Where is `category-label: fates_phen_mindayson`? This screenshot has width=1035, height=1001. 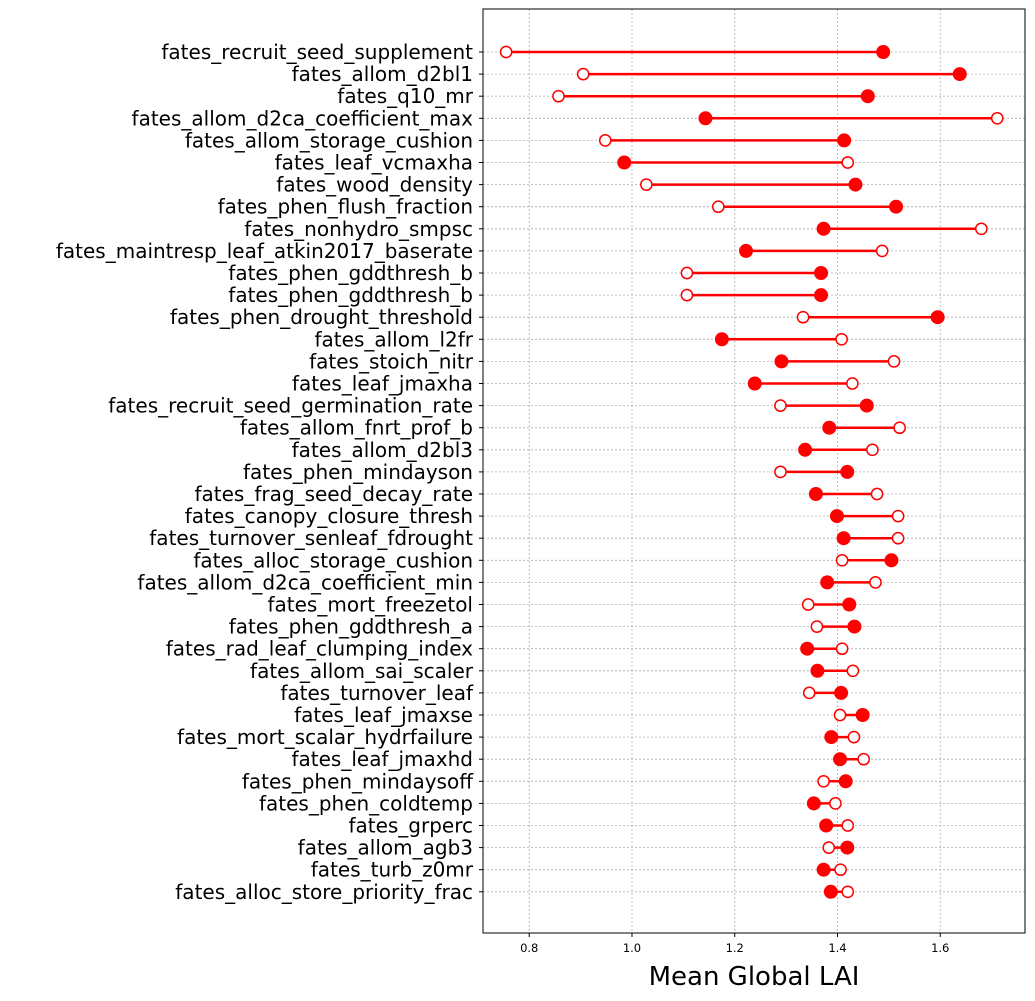 category-label: fates_phen_mindayson is located at coordinates (358, 472).